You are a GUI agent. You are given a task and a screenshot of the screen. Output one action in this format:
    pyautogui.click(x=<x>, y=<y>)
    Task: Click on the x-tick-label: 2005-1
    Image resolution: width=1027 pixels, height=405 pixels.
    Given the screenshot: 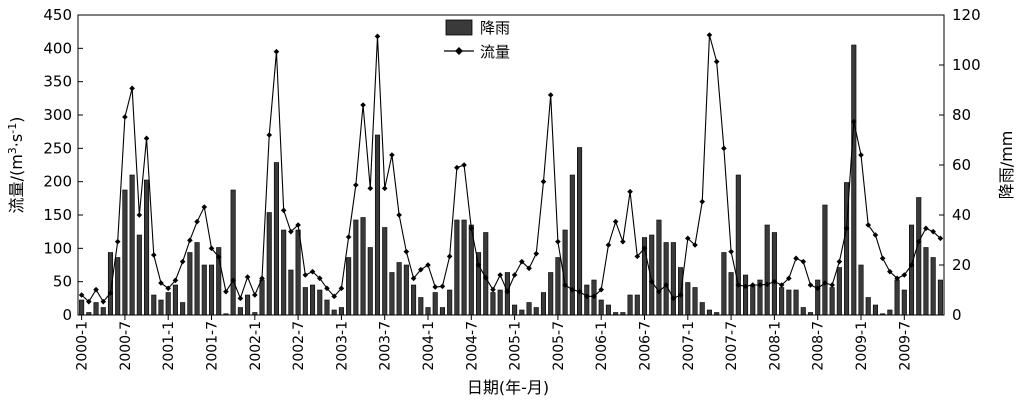 What is the action you would take?
    pyautogui.click(x=516, y=346)
    